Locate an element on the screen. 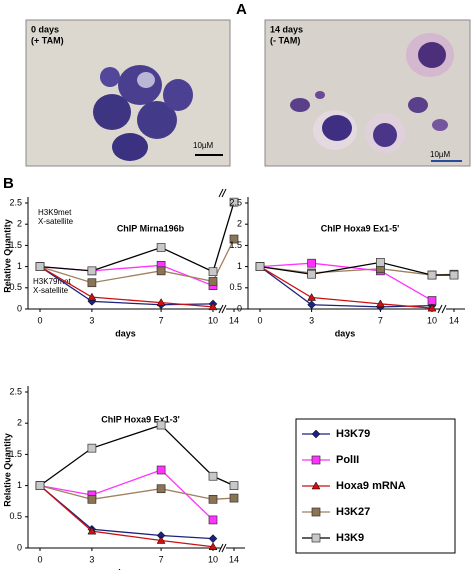 The width and height of the screenshot is (475, 575). annotation: H3K9met is located at coordinates (55, 212).